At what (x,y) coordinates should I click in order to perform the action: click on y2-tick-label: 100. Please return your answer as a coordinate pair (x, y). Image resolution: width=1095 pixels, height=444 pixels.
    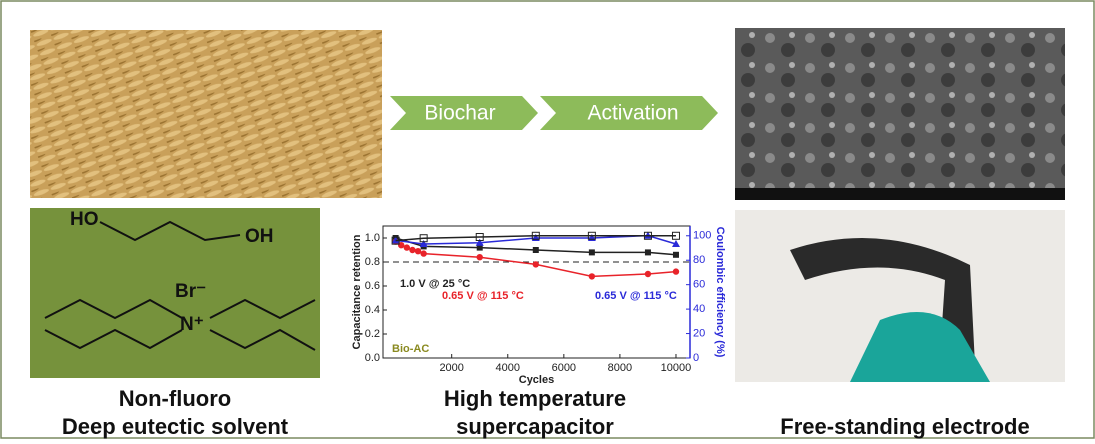
    Looking at the image, I should click on (702, 236).